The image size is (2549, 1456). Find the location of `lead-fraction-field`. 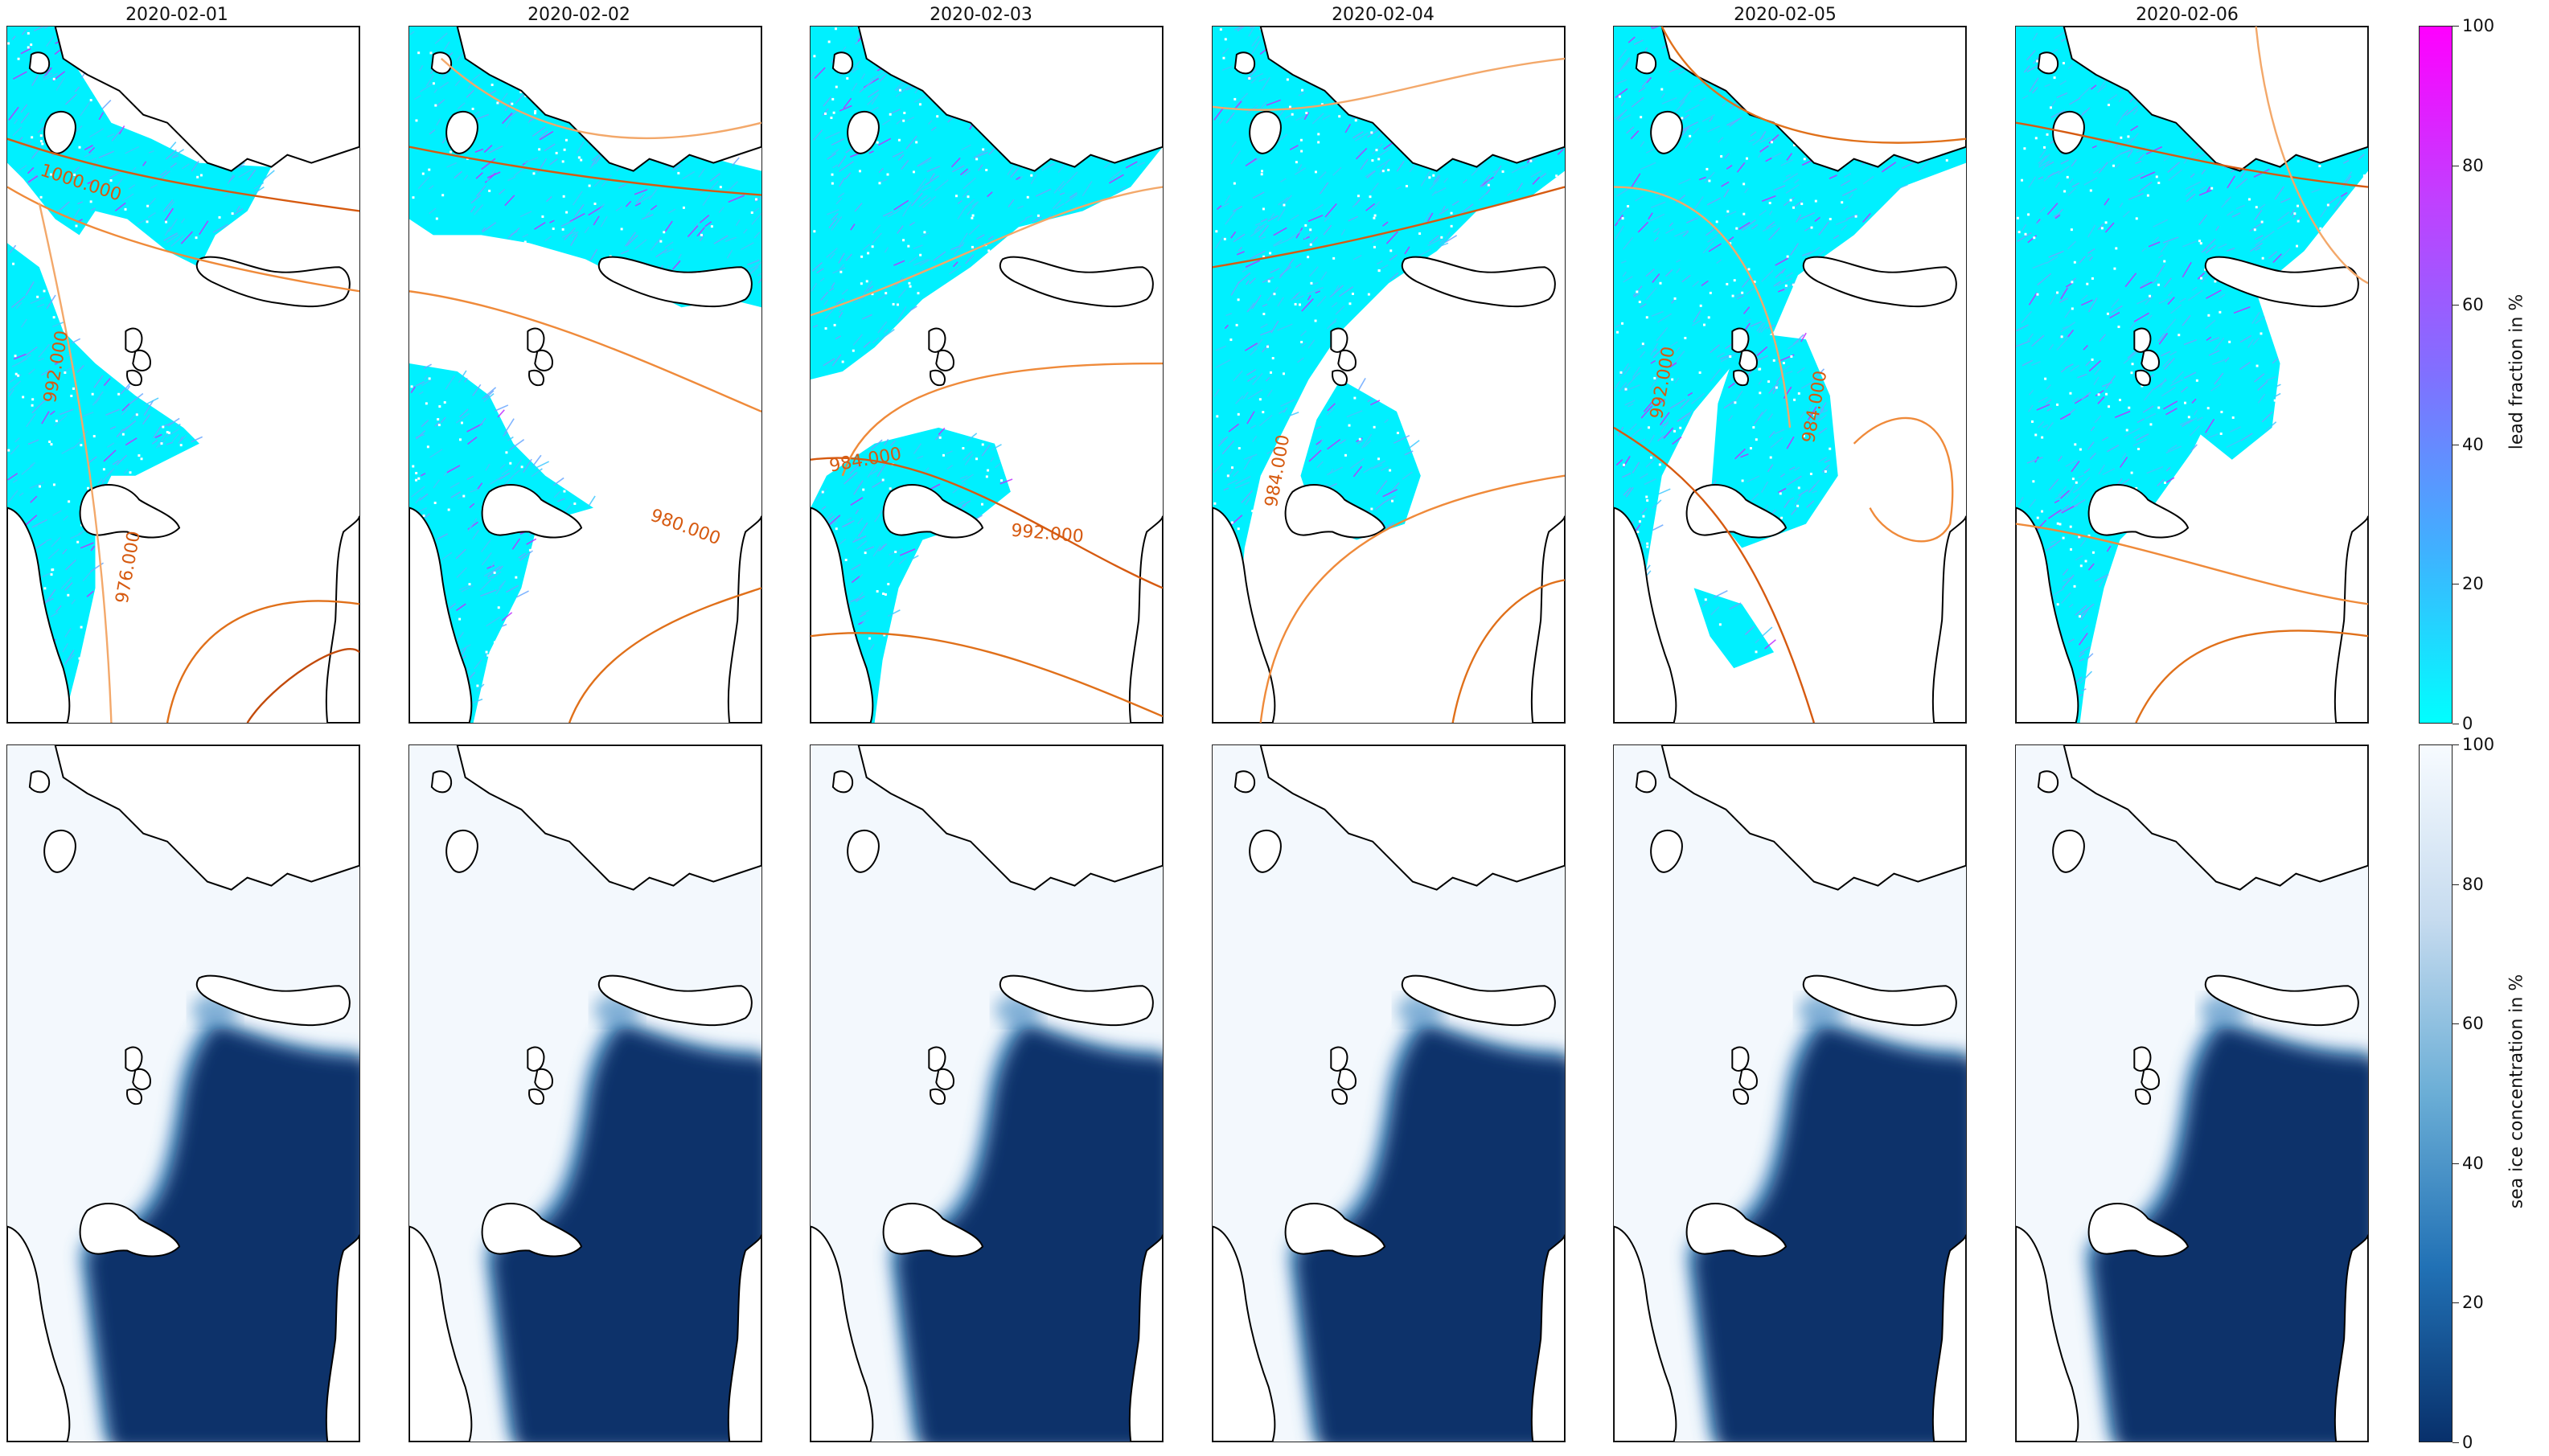

lead-fraction-field is located at coordinates (585, 375).